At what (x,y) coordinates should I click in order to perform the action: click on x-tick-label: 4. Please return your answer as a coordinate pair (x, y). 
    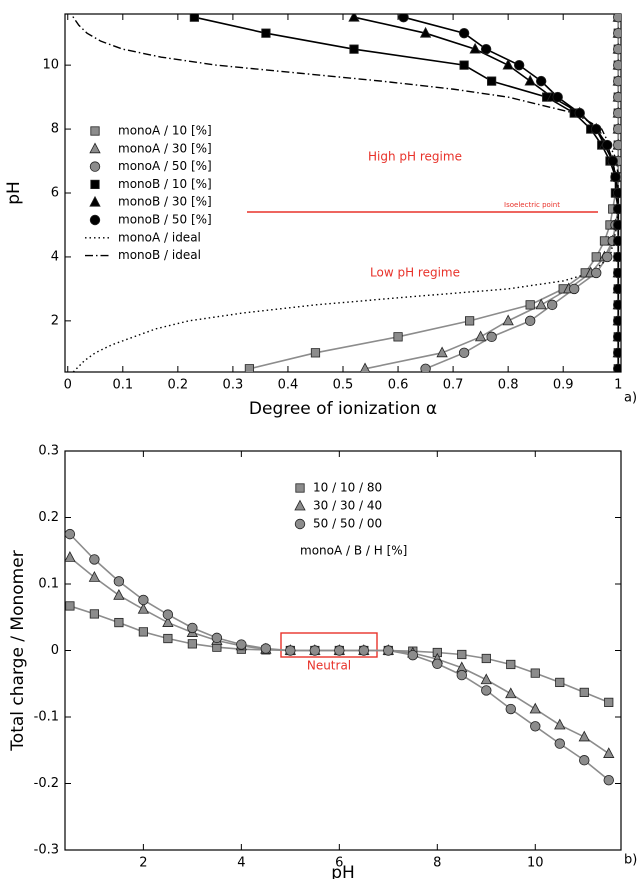
    Looking at the image, I should click on (241, 863).